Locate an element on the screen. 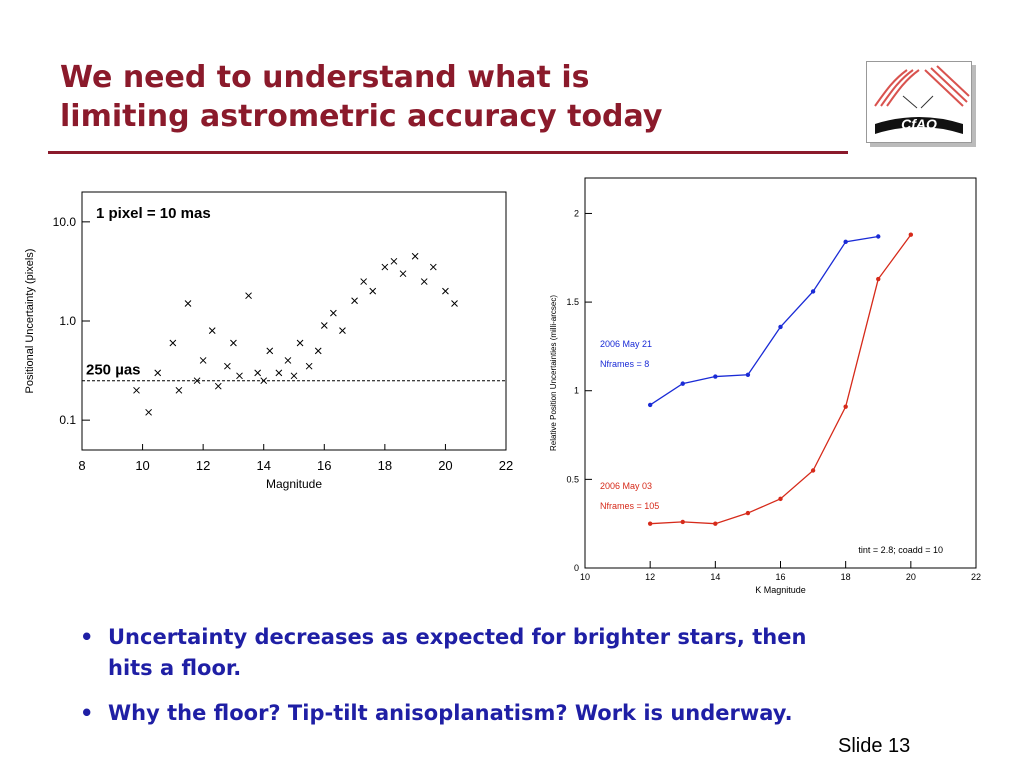 The width and height of the screenshot is (1024, 768). y-tick-label: 0 is located at coordinates (576, 568).